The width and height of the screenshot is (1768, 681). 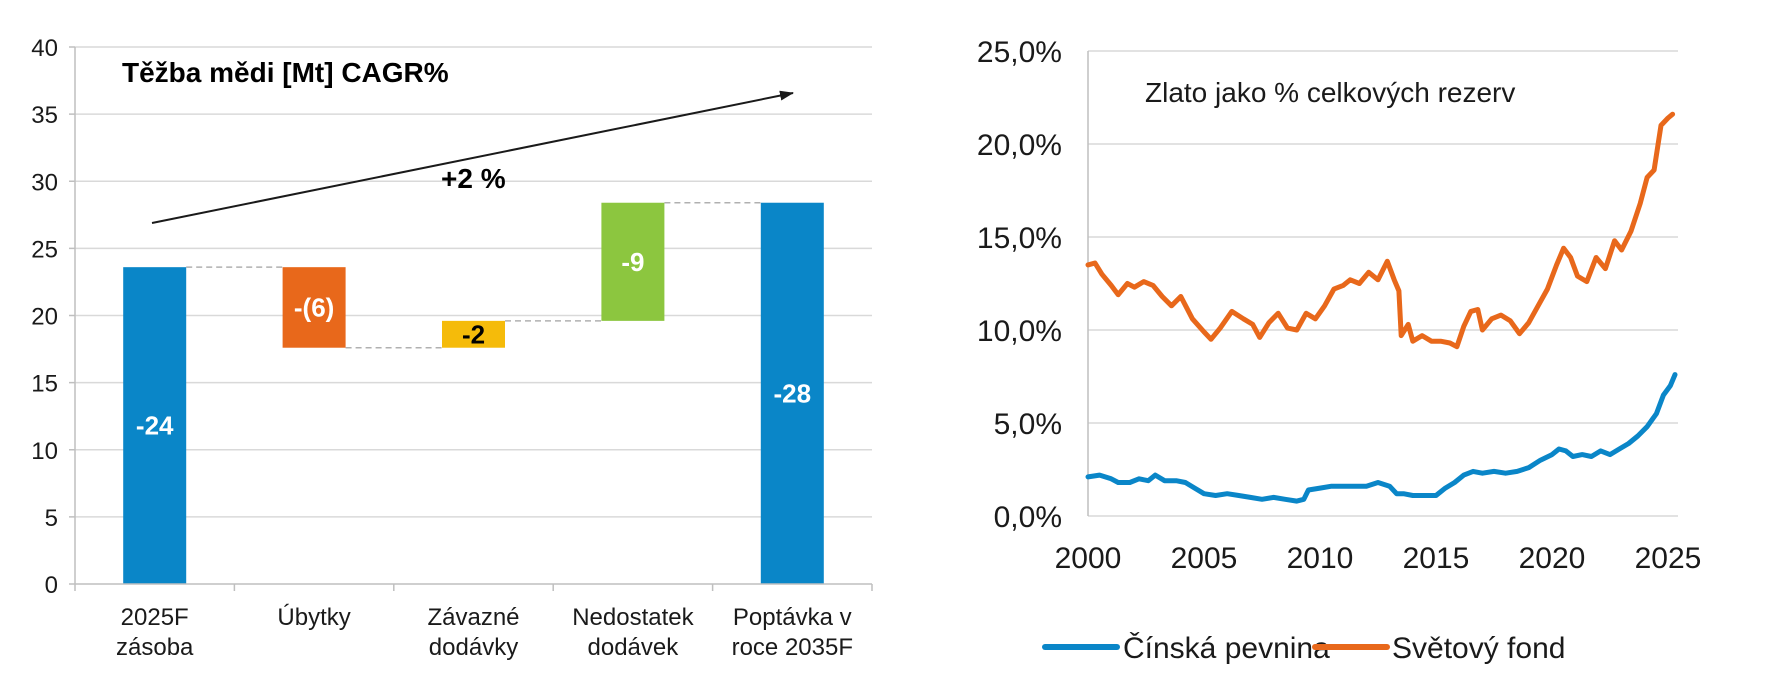 I want to click on waterfall-bar-label: -9, so click(x=632, y=262).